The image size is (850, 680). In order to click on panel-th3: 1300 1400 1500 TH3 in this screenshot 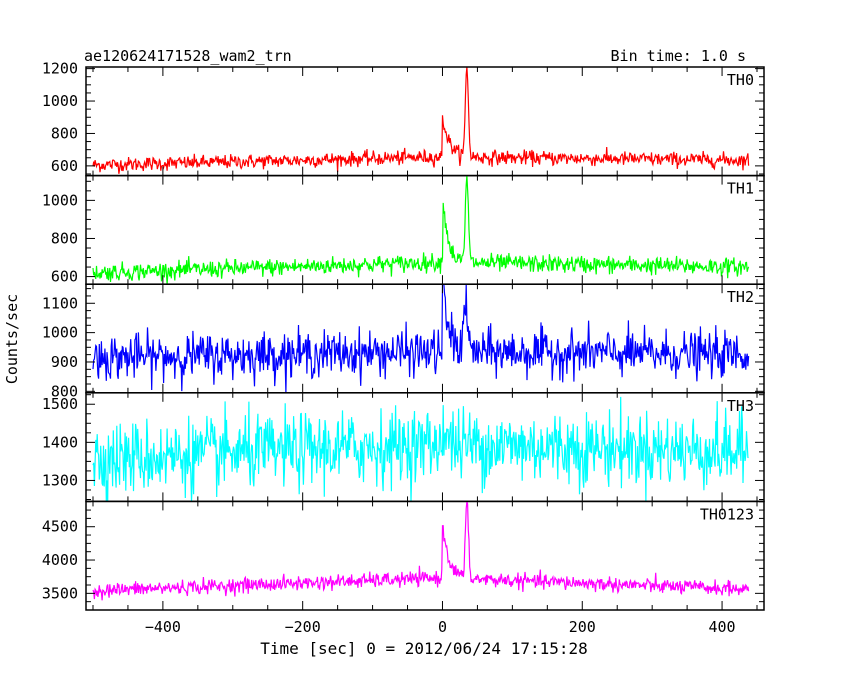, I will do `click(403, 447)`.